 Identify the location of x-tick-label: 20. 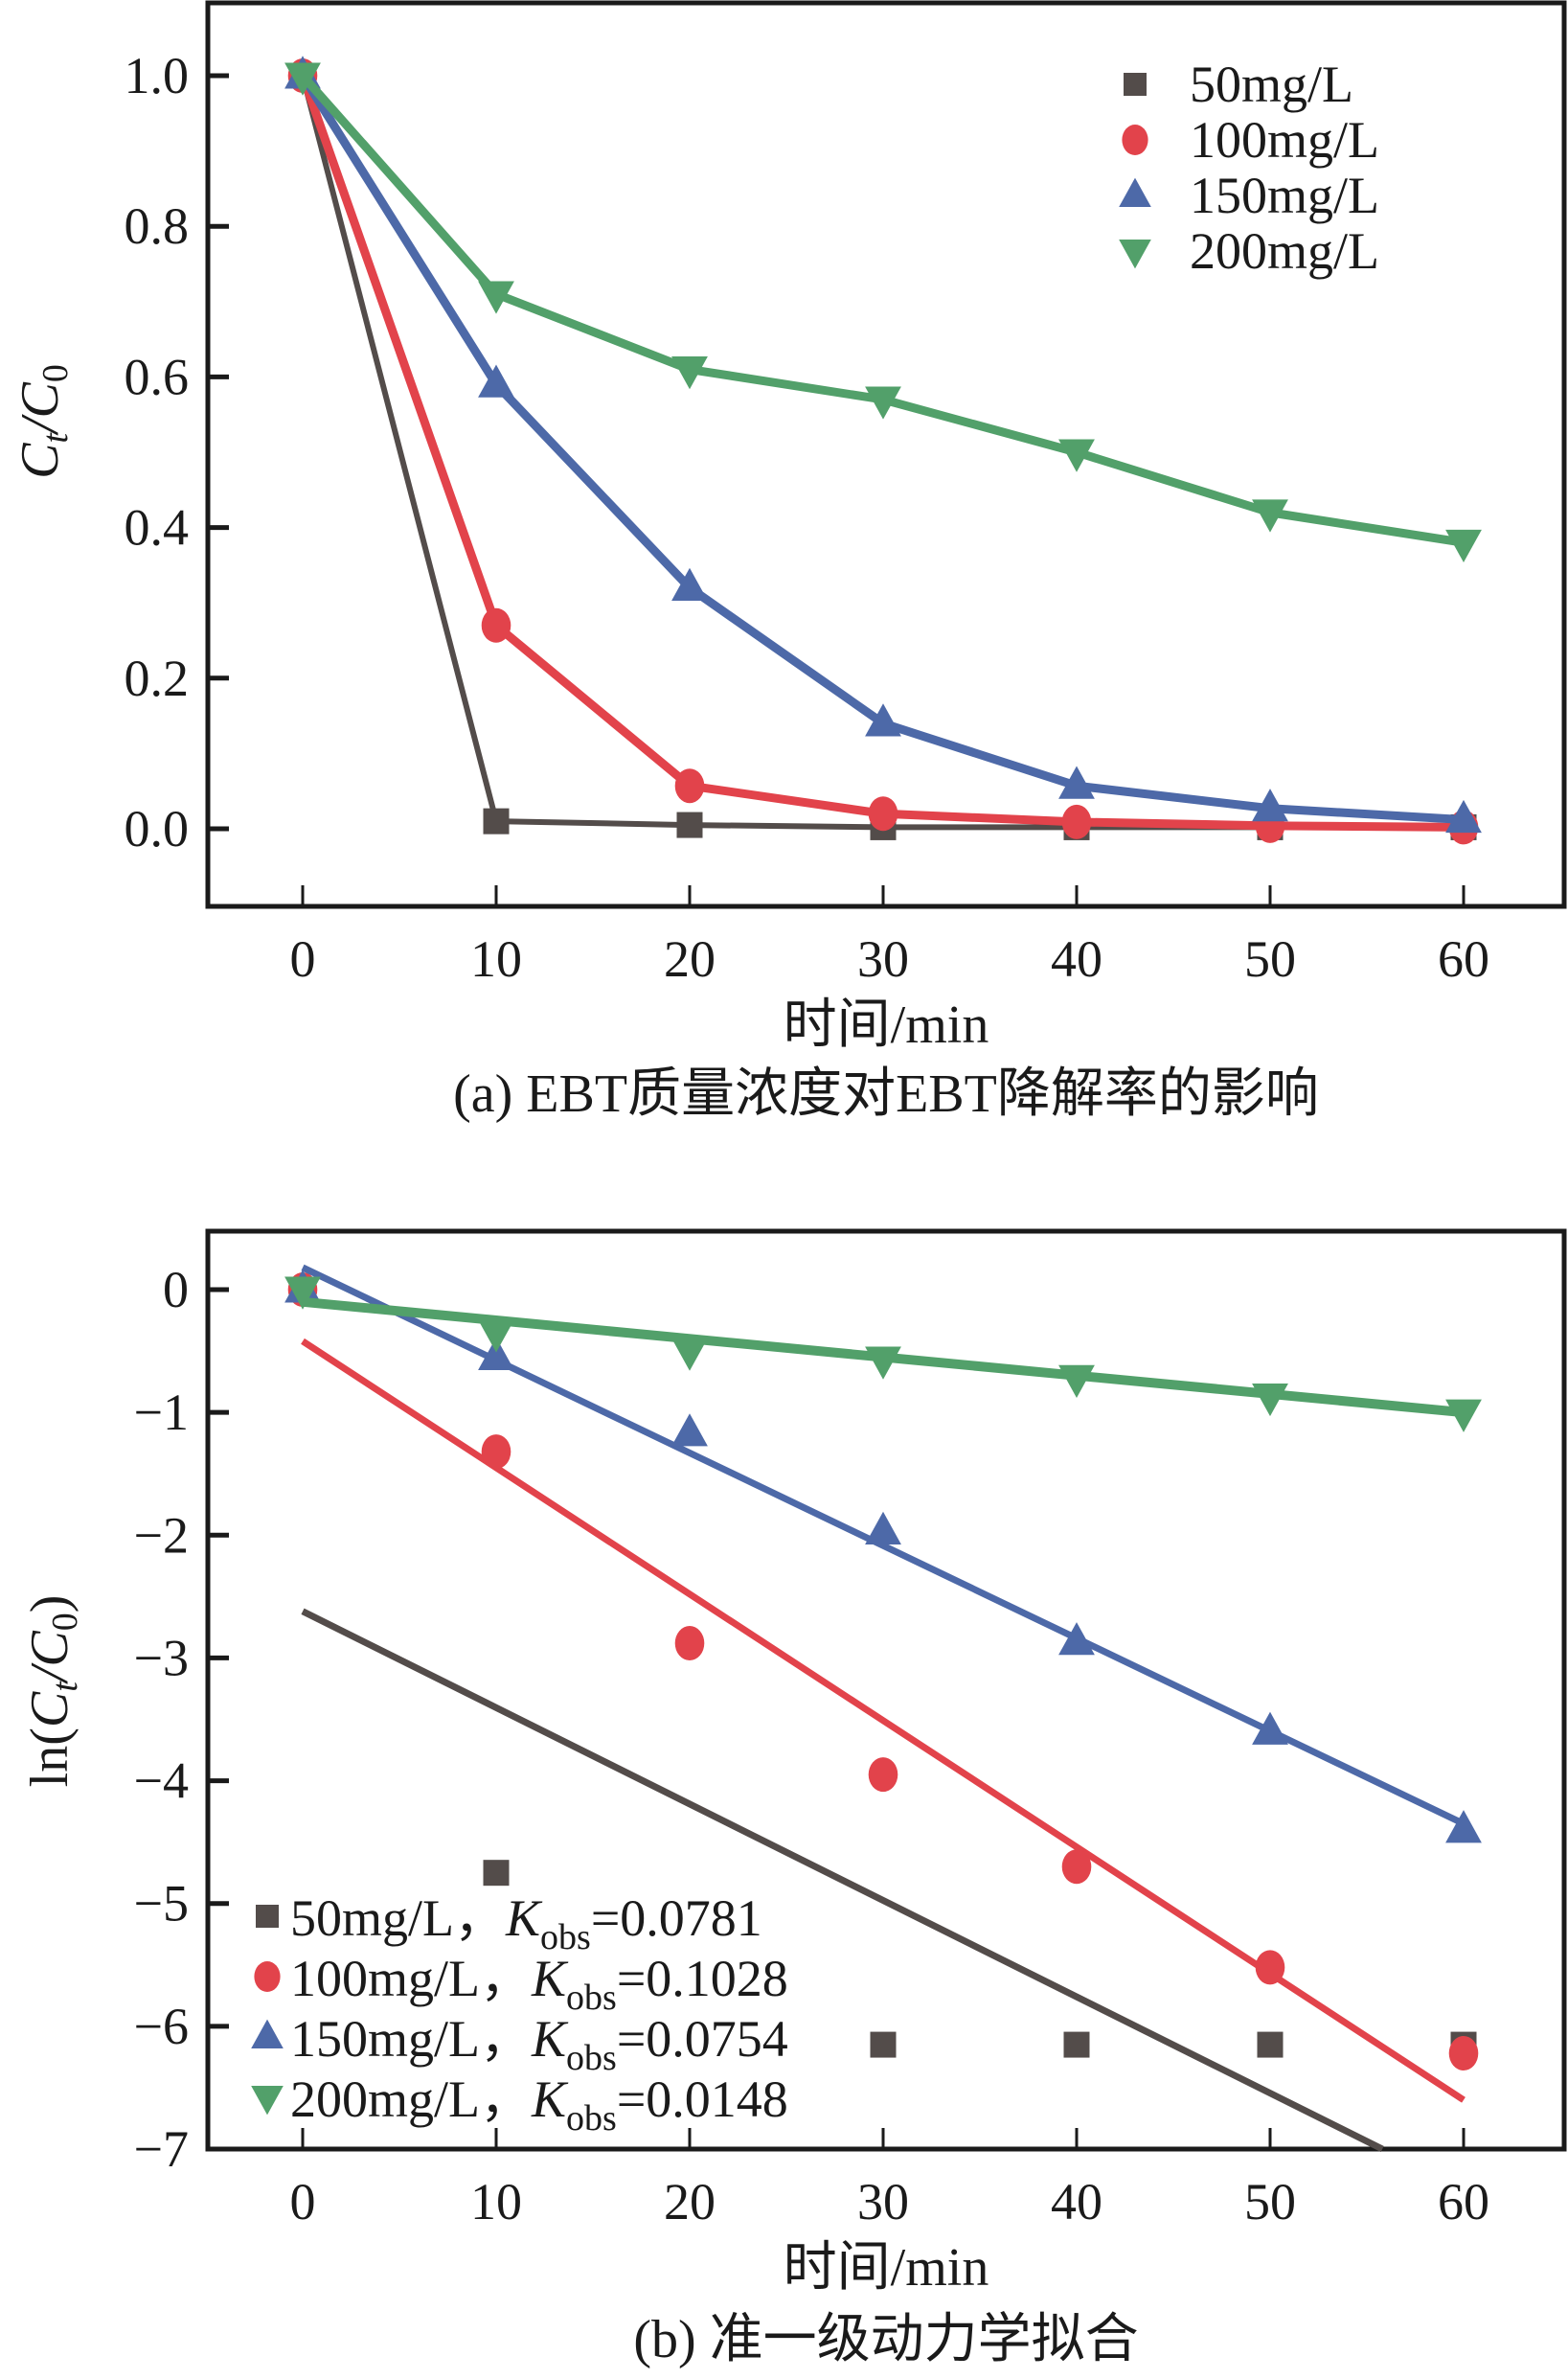
(690, 959).